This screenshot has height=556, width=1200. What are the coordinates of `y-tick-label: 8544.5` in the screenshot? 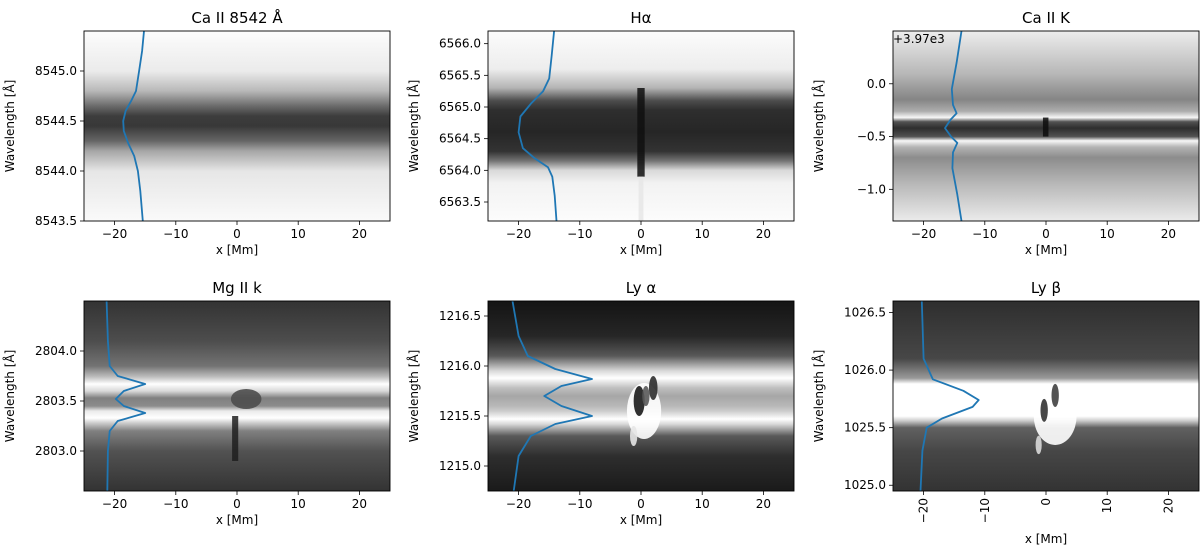 It's located at (56, 121).